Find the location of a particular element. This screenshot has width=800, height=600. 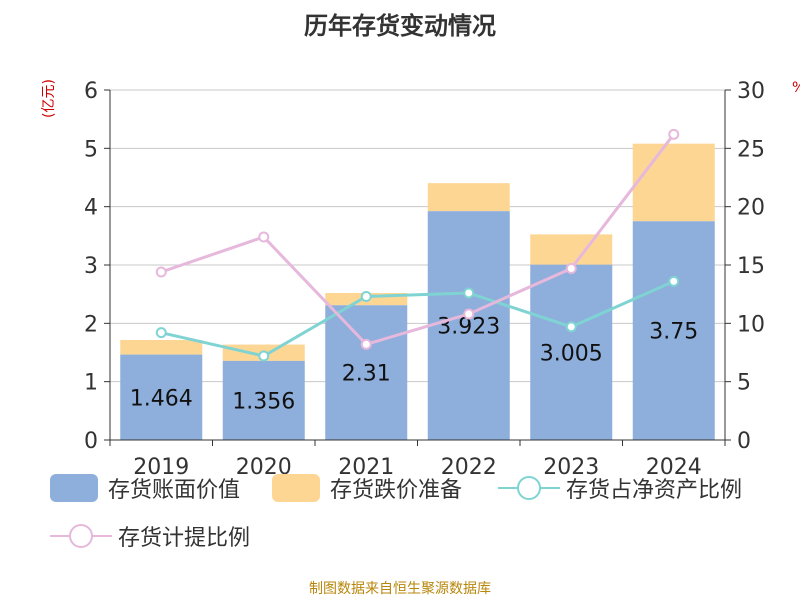

data-source-note: 制图数据来自恒生聚源数据库 is located at coordinates (400, 589).